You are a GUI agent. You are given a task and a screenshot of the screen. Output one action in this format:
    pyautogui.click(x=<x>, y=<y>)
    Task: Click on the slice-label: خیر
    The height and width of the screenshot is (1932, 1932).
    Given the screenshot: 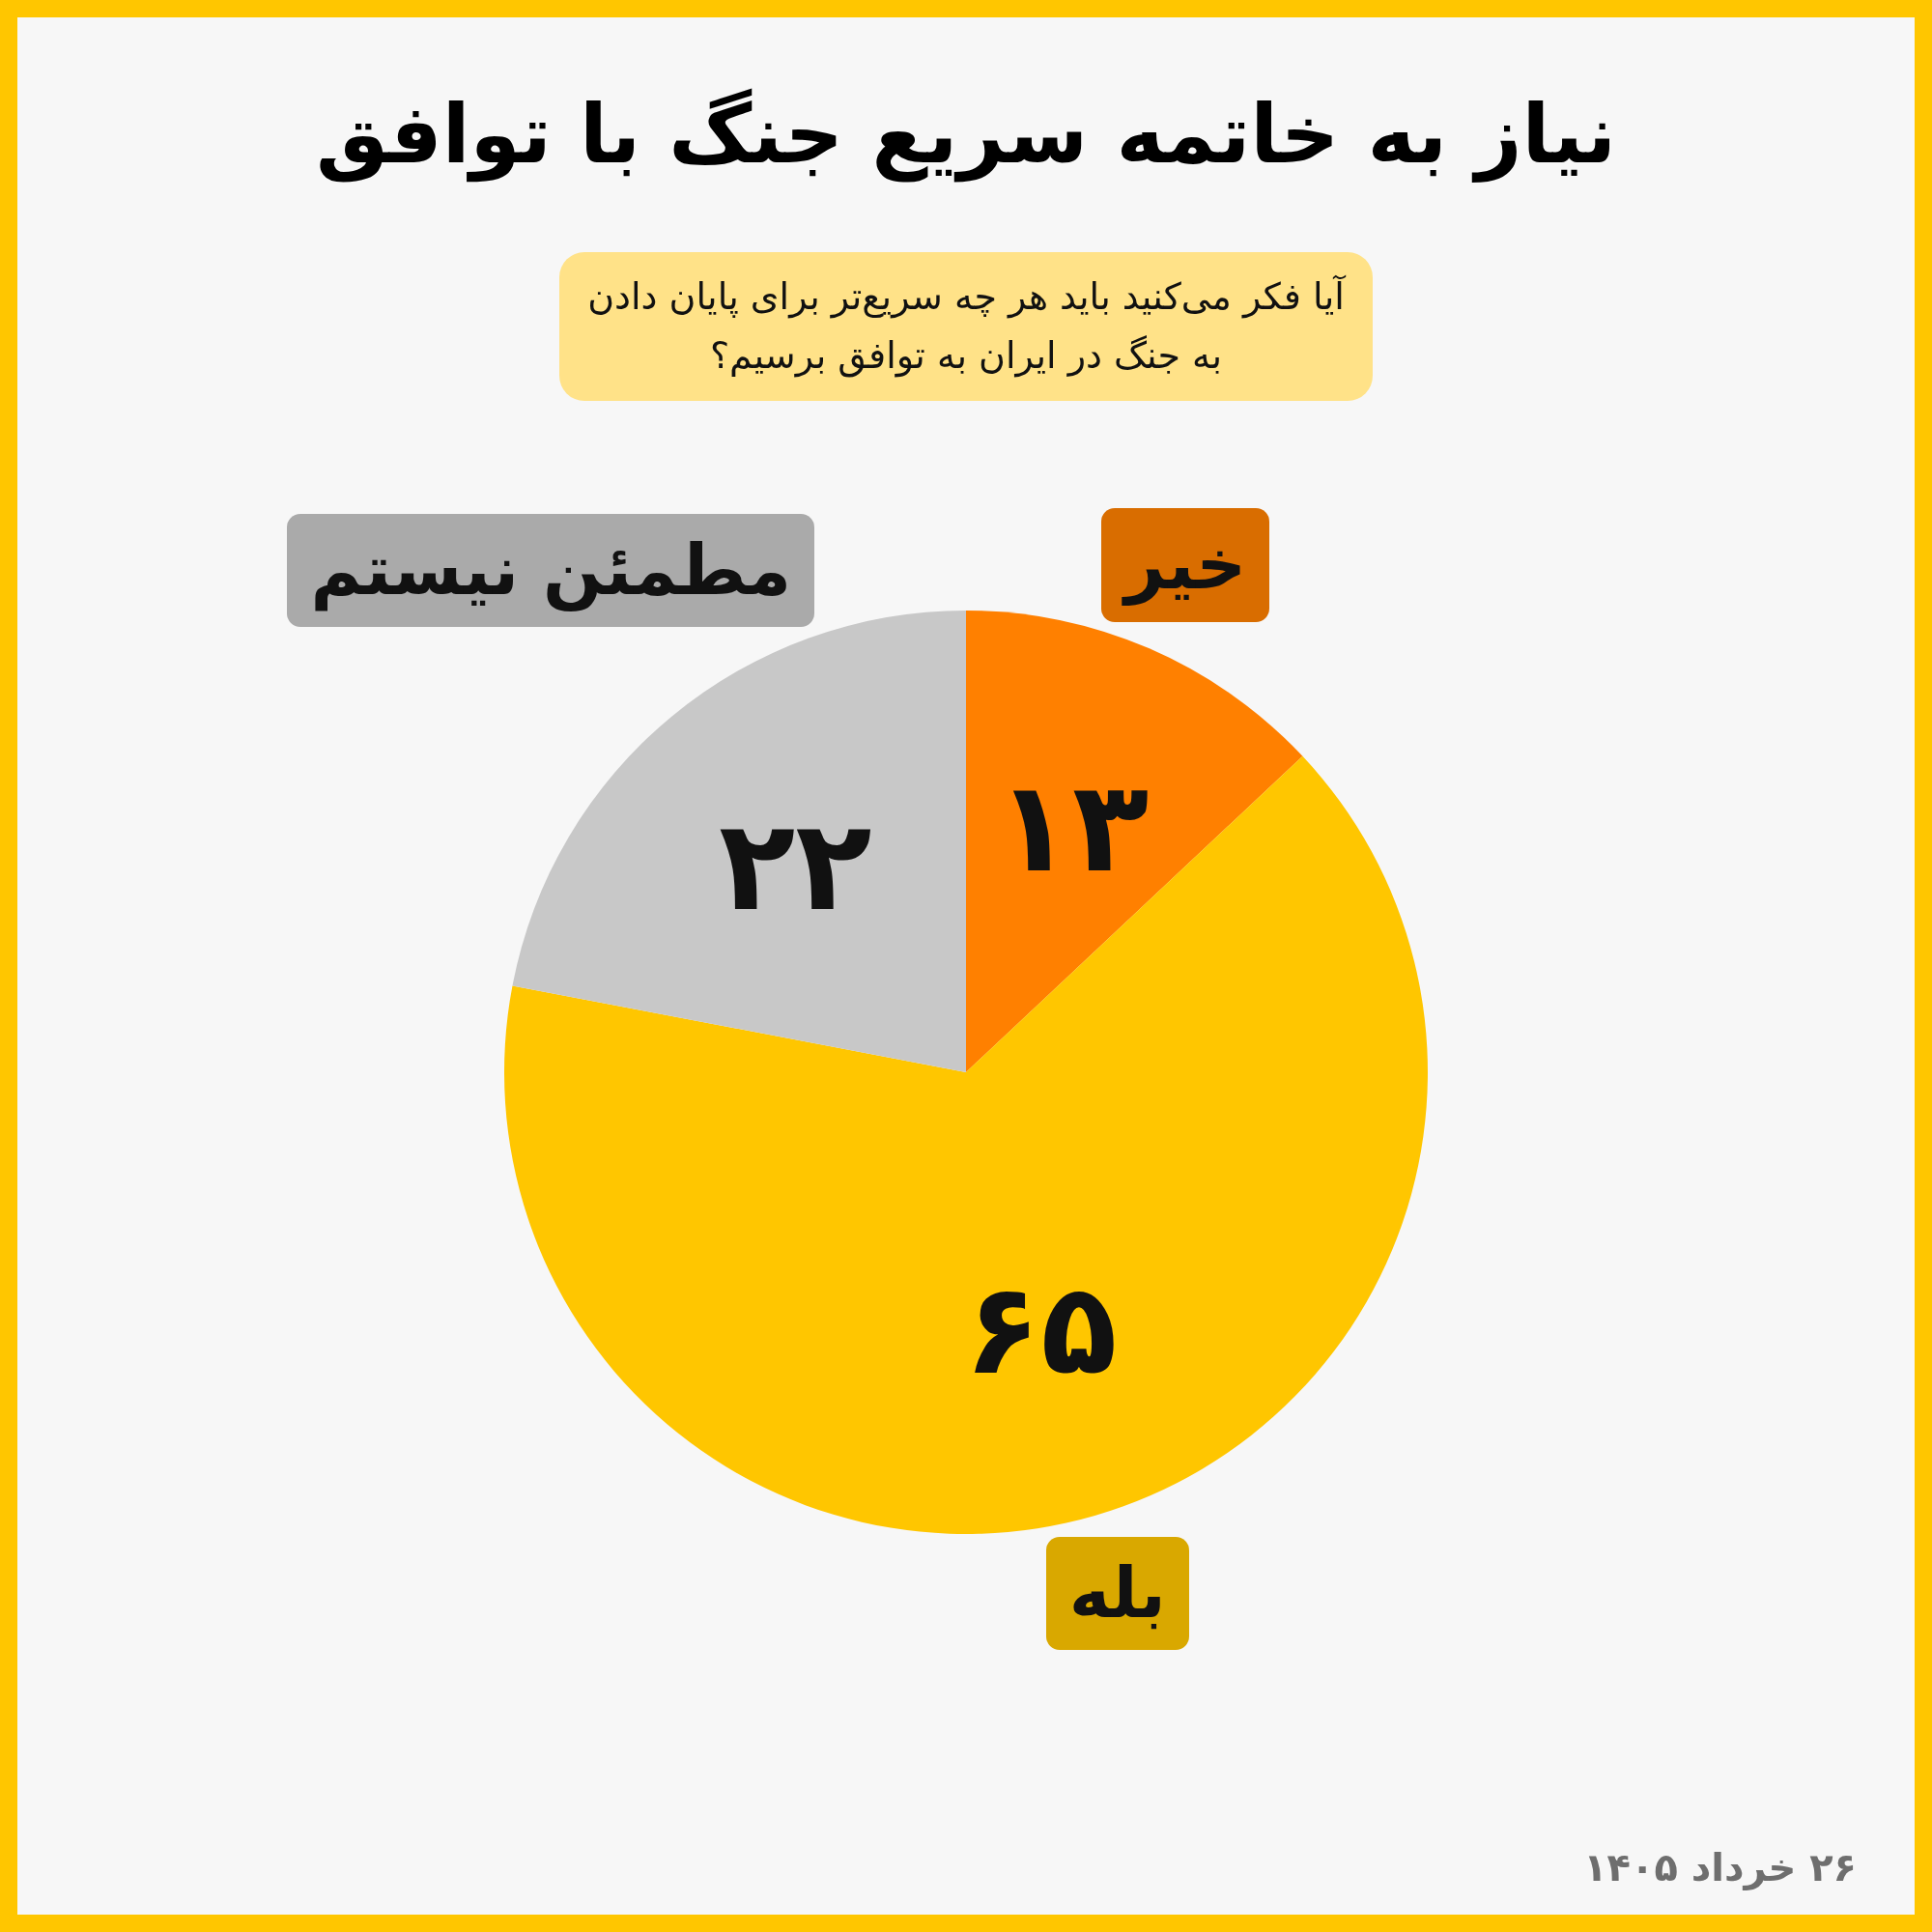 What is the action you would take?
    pyautogui.click(x=1185, y=565)
    